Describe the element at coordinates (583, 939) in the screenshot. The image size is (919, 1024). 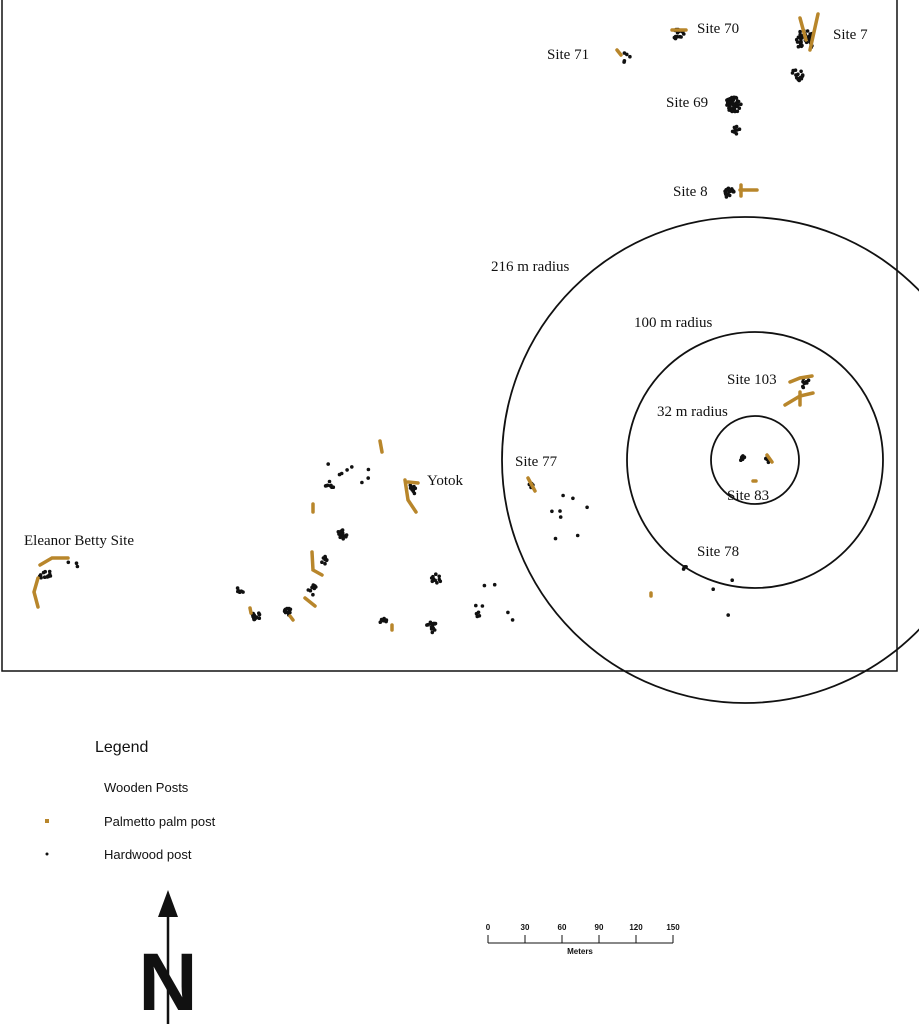
I see `scale-bar: Meters 0 30 60 90 120 150` at that location.